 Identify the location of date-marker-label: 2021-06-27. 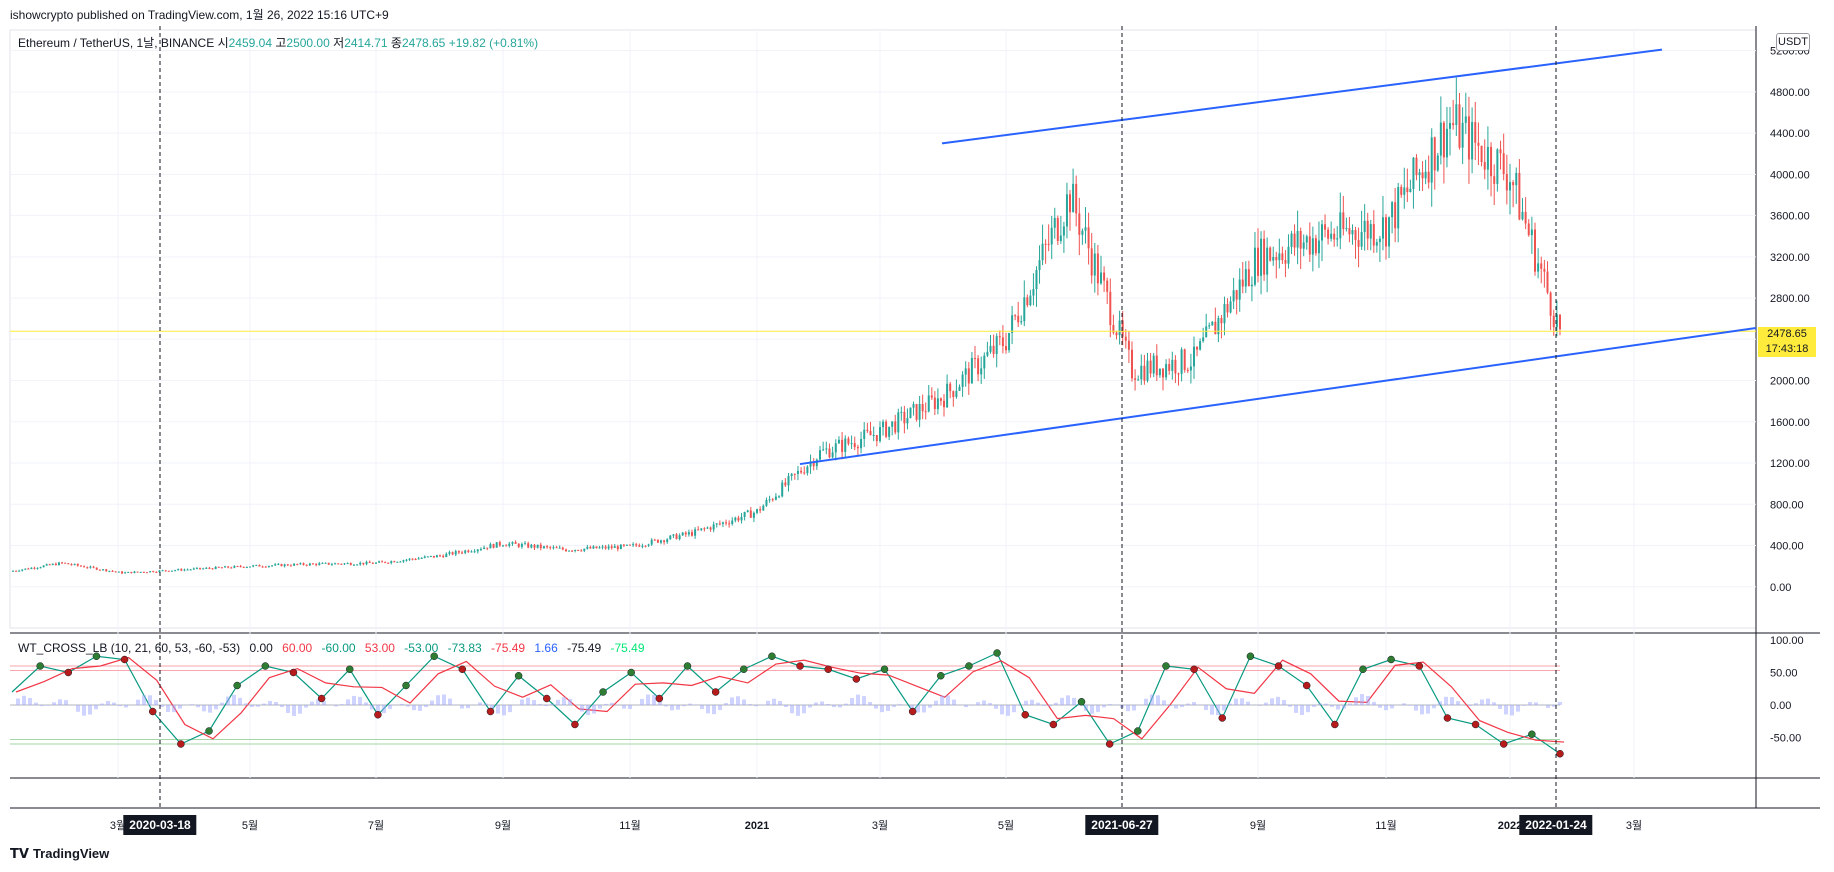
(1122, 825).